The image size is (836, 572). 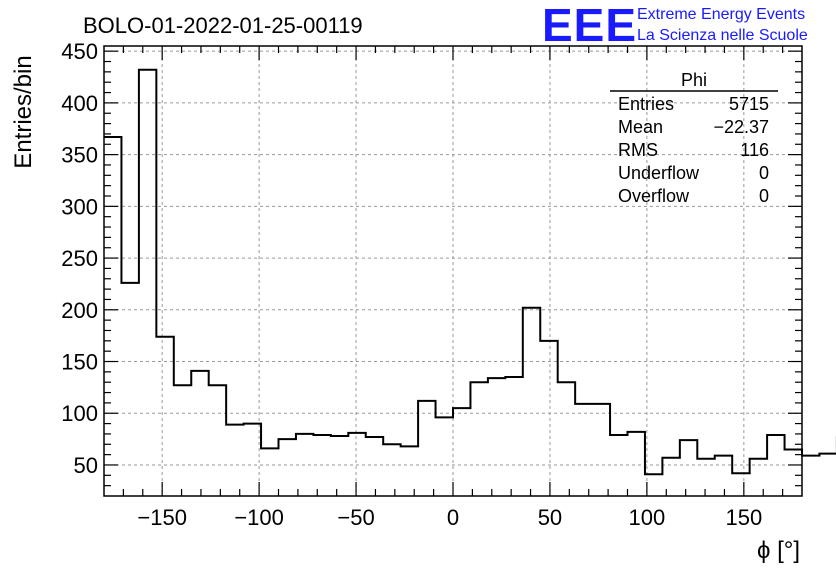 I want to click on chart-title: BOLO-01-2022-01-25-00119, so click(x=223, y=25).